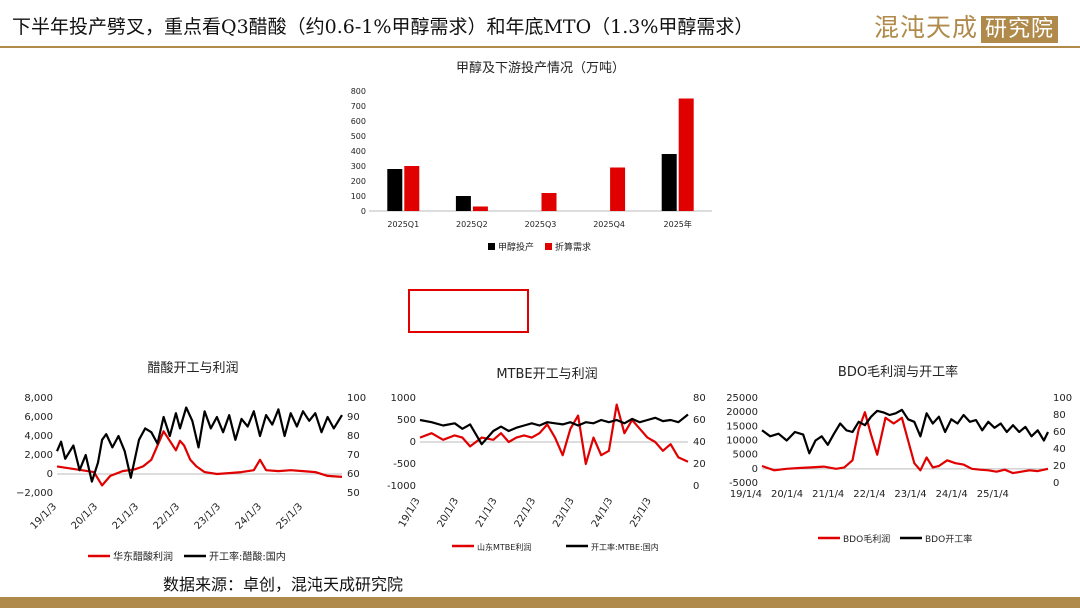  What do you see at coordinates (742, 441) in the screenshot?
I see `y-left-tick-label: 10000` at bounding box center [742, 441].